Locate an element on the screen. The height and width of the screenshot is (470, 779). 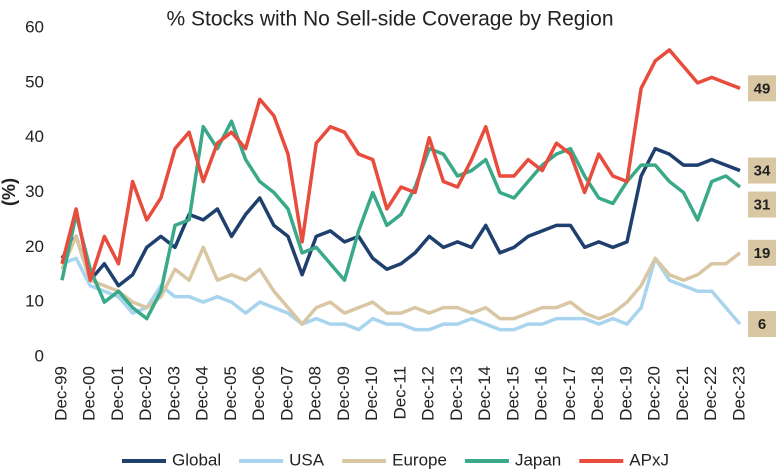
x-tick-label: Dec-08 is located at coordinates (315, 393).